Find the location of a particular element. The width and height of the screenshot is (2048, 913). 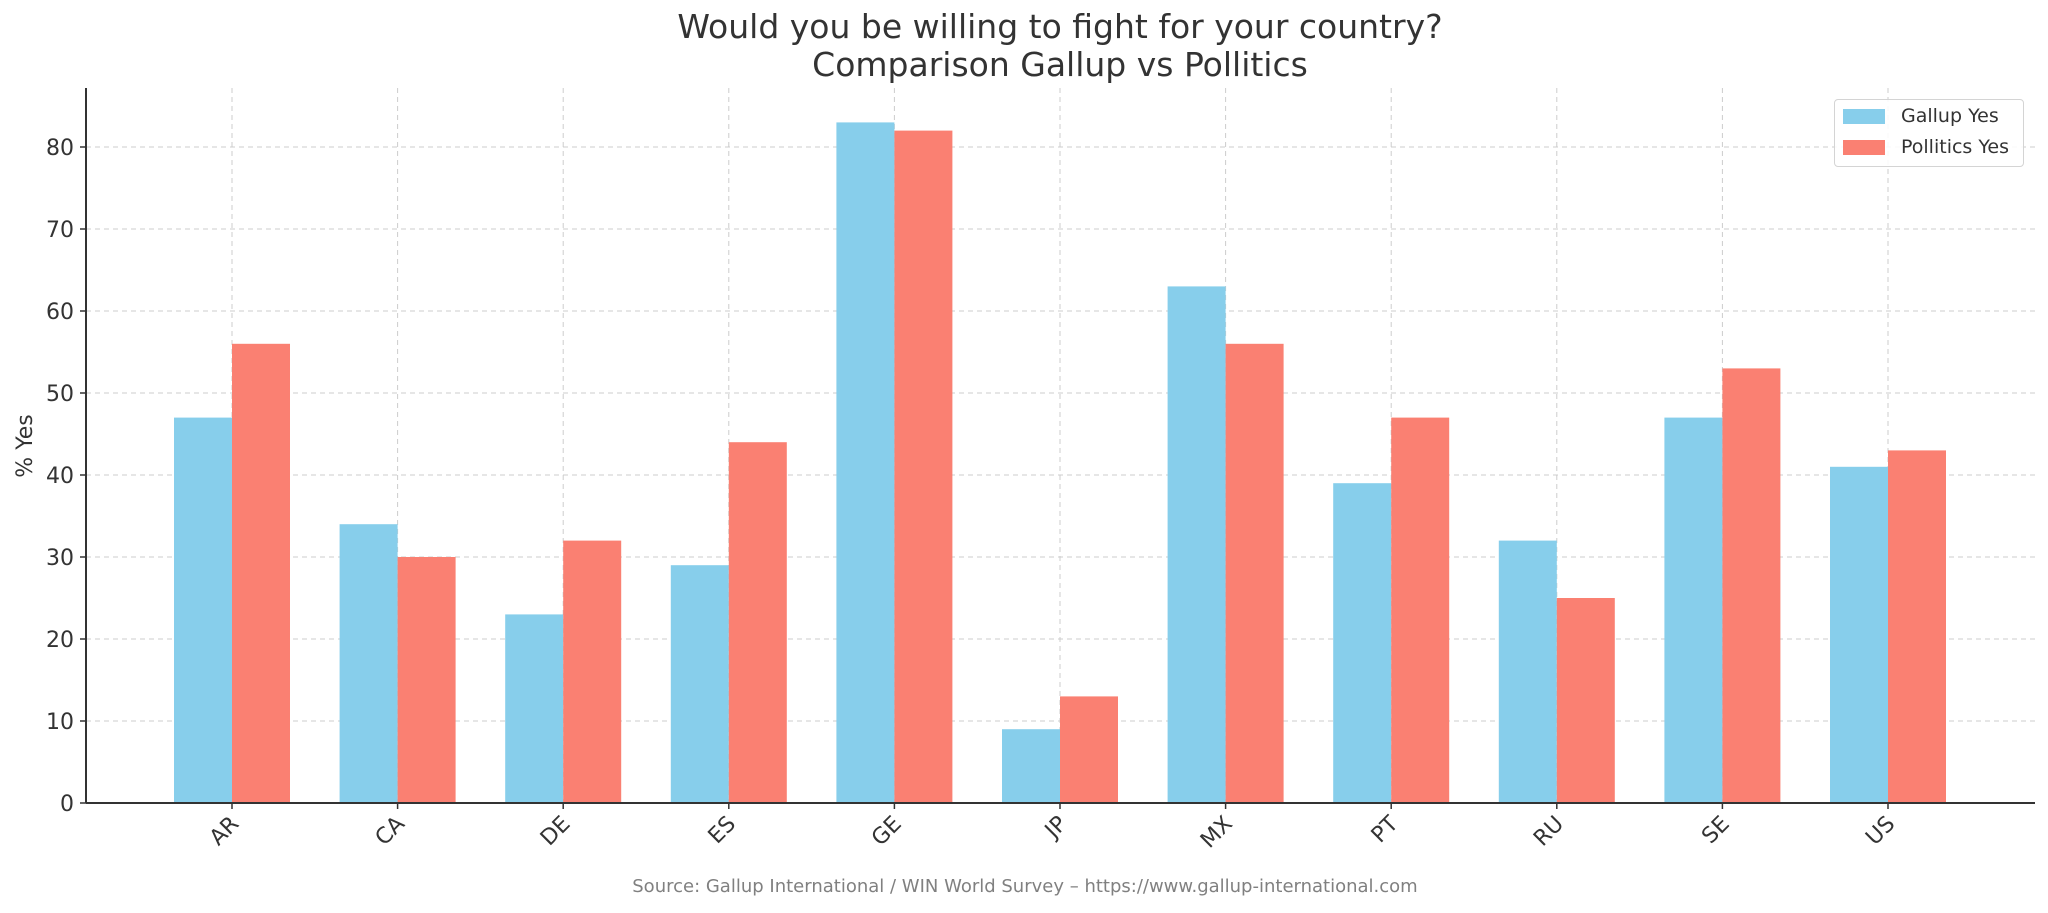

bar-gallup-mx is located at coordinates (1196, 544).